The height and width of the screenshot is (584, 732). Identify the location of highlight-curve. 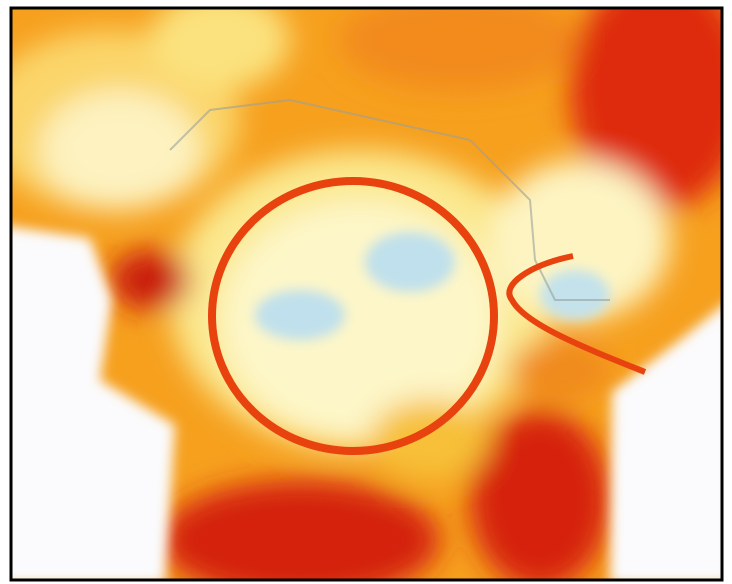
(576, 314).